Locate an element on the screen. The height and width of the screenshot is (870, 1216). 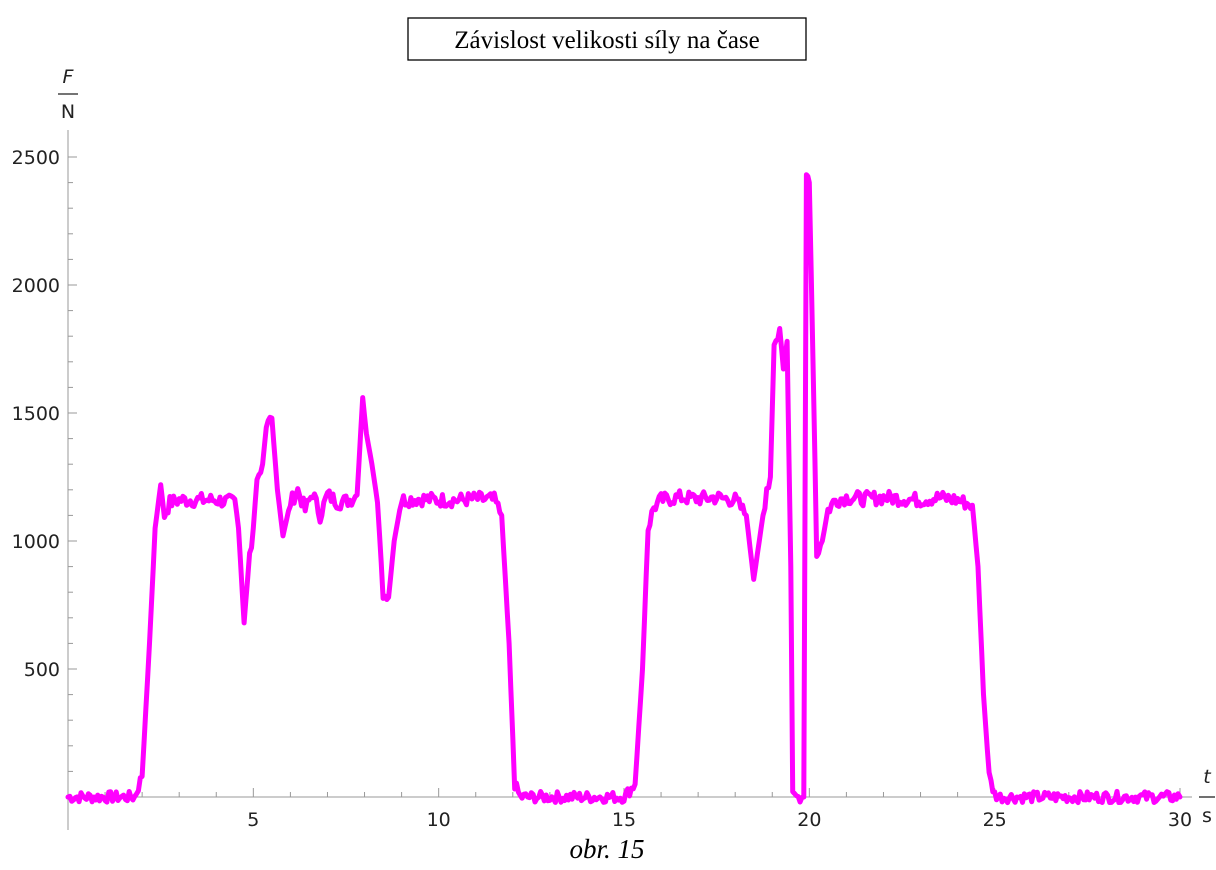
x-tick-label: 15 is located at coordinates (624, 820).